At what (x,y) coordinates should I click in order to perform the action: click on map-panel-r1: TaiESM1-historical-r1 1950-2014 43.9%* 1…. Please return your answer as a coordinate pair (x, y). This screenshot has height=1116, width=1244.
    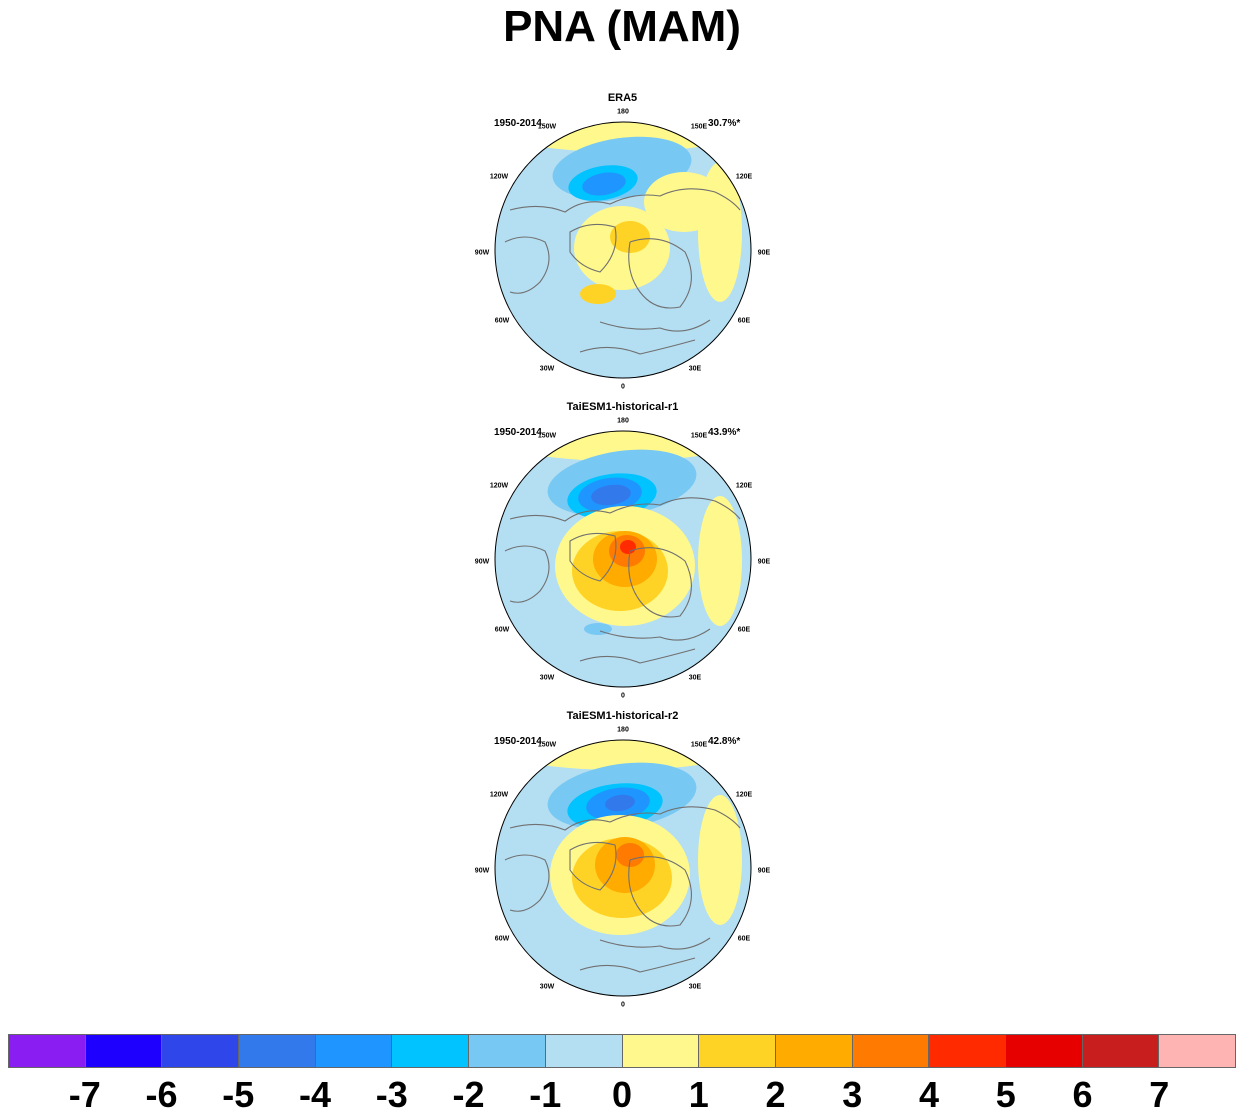
    Looking at the image, I should click on (622, 551).